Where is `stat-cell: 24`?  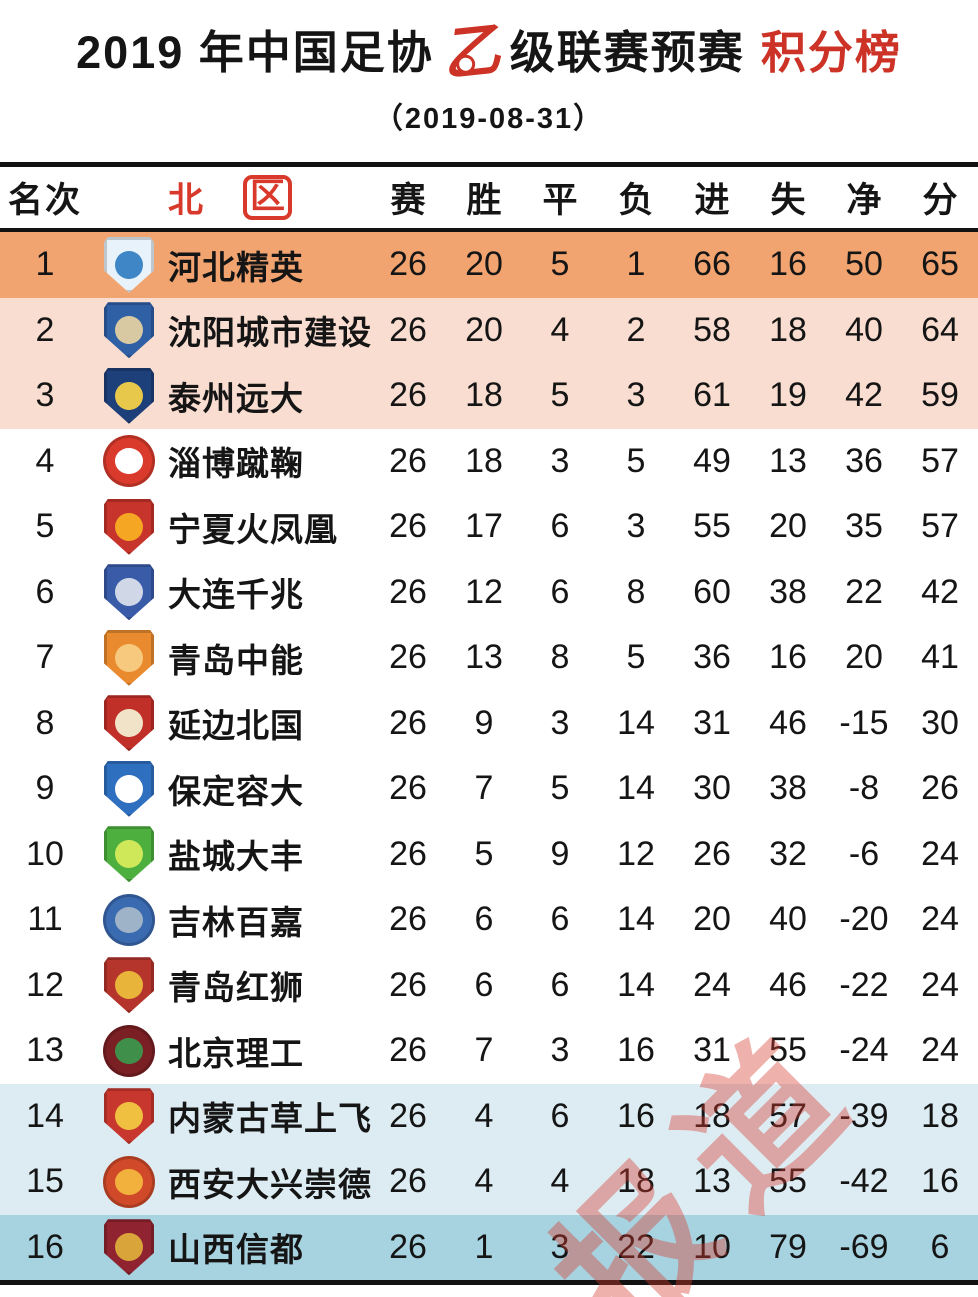 stat-cell: 24 is located at coordinates (940, 1050).